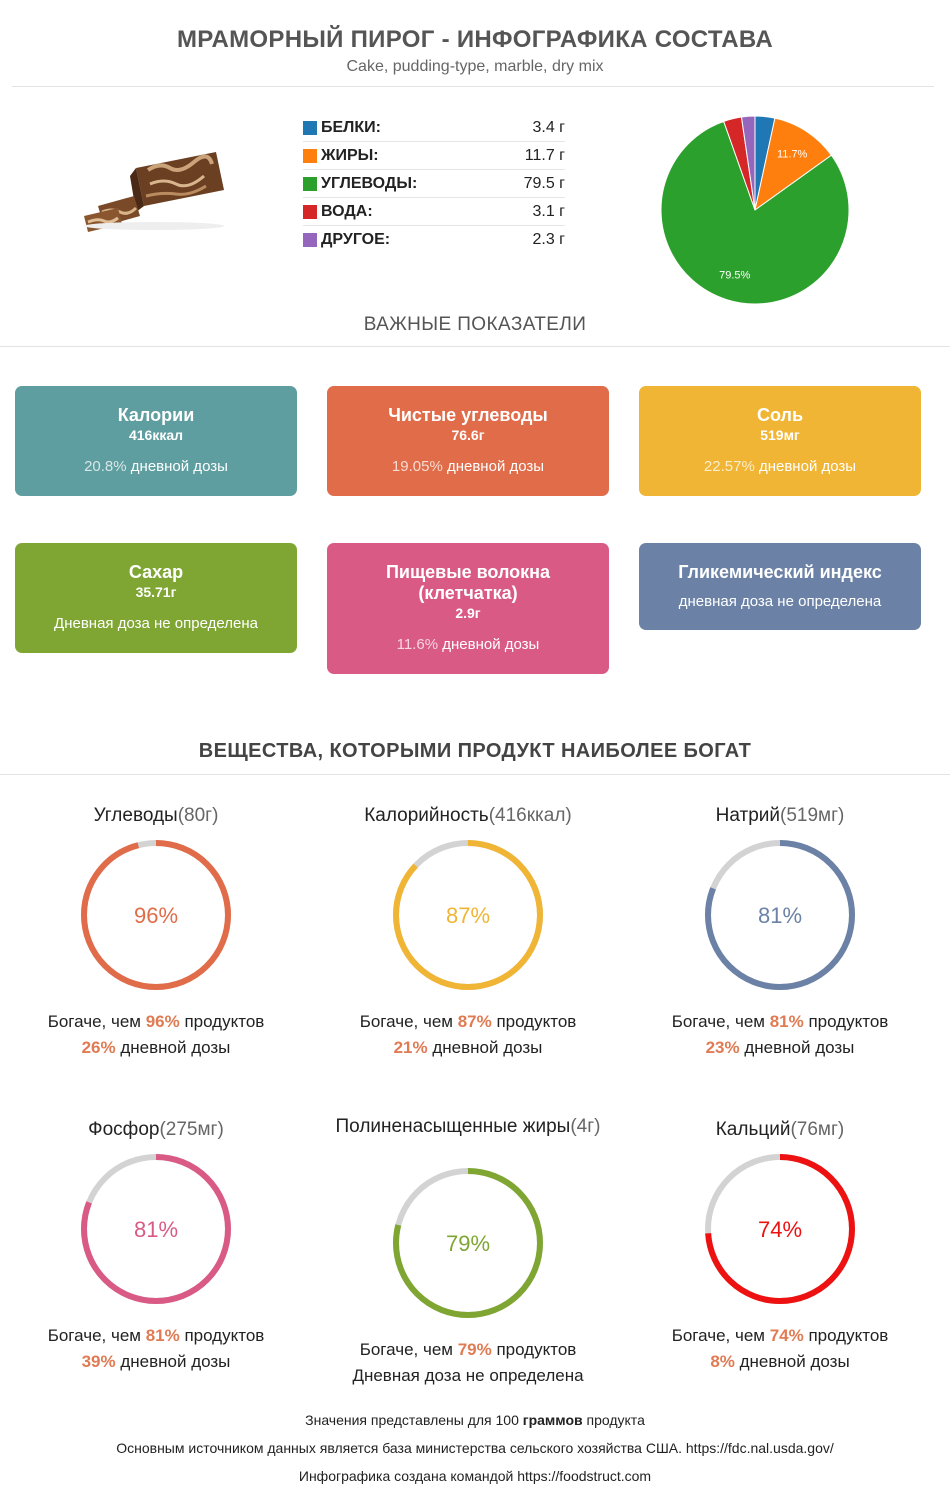 The height and width of the screenshot is (1507, 950). Describe the element at coordinates (747, 815) in the screenshot. I see `nutrient-name: Натрий` at that location.